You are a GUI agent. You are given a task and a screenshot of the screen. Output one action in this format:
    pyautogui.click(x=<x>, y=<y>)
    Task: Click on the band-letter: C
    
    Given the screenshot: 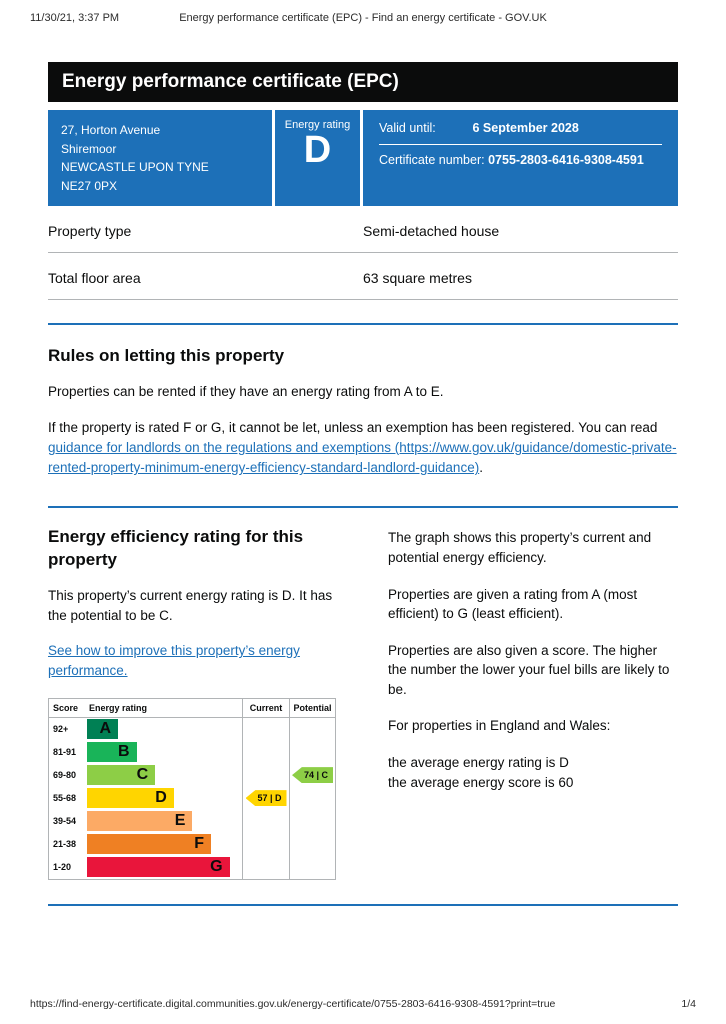 What is the action you would take?
    pyautogui.click(x=142, y=774)
    